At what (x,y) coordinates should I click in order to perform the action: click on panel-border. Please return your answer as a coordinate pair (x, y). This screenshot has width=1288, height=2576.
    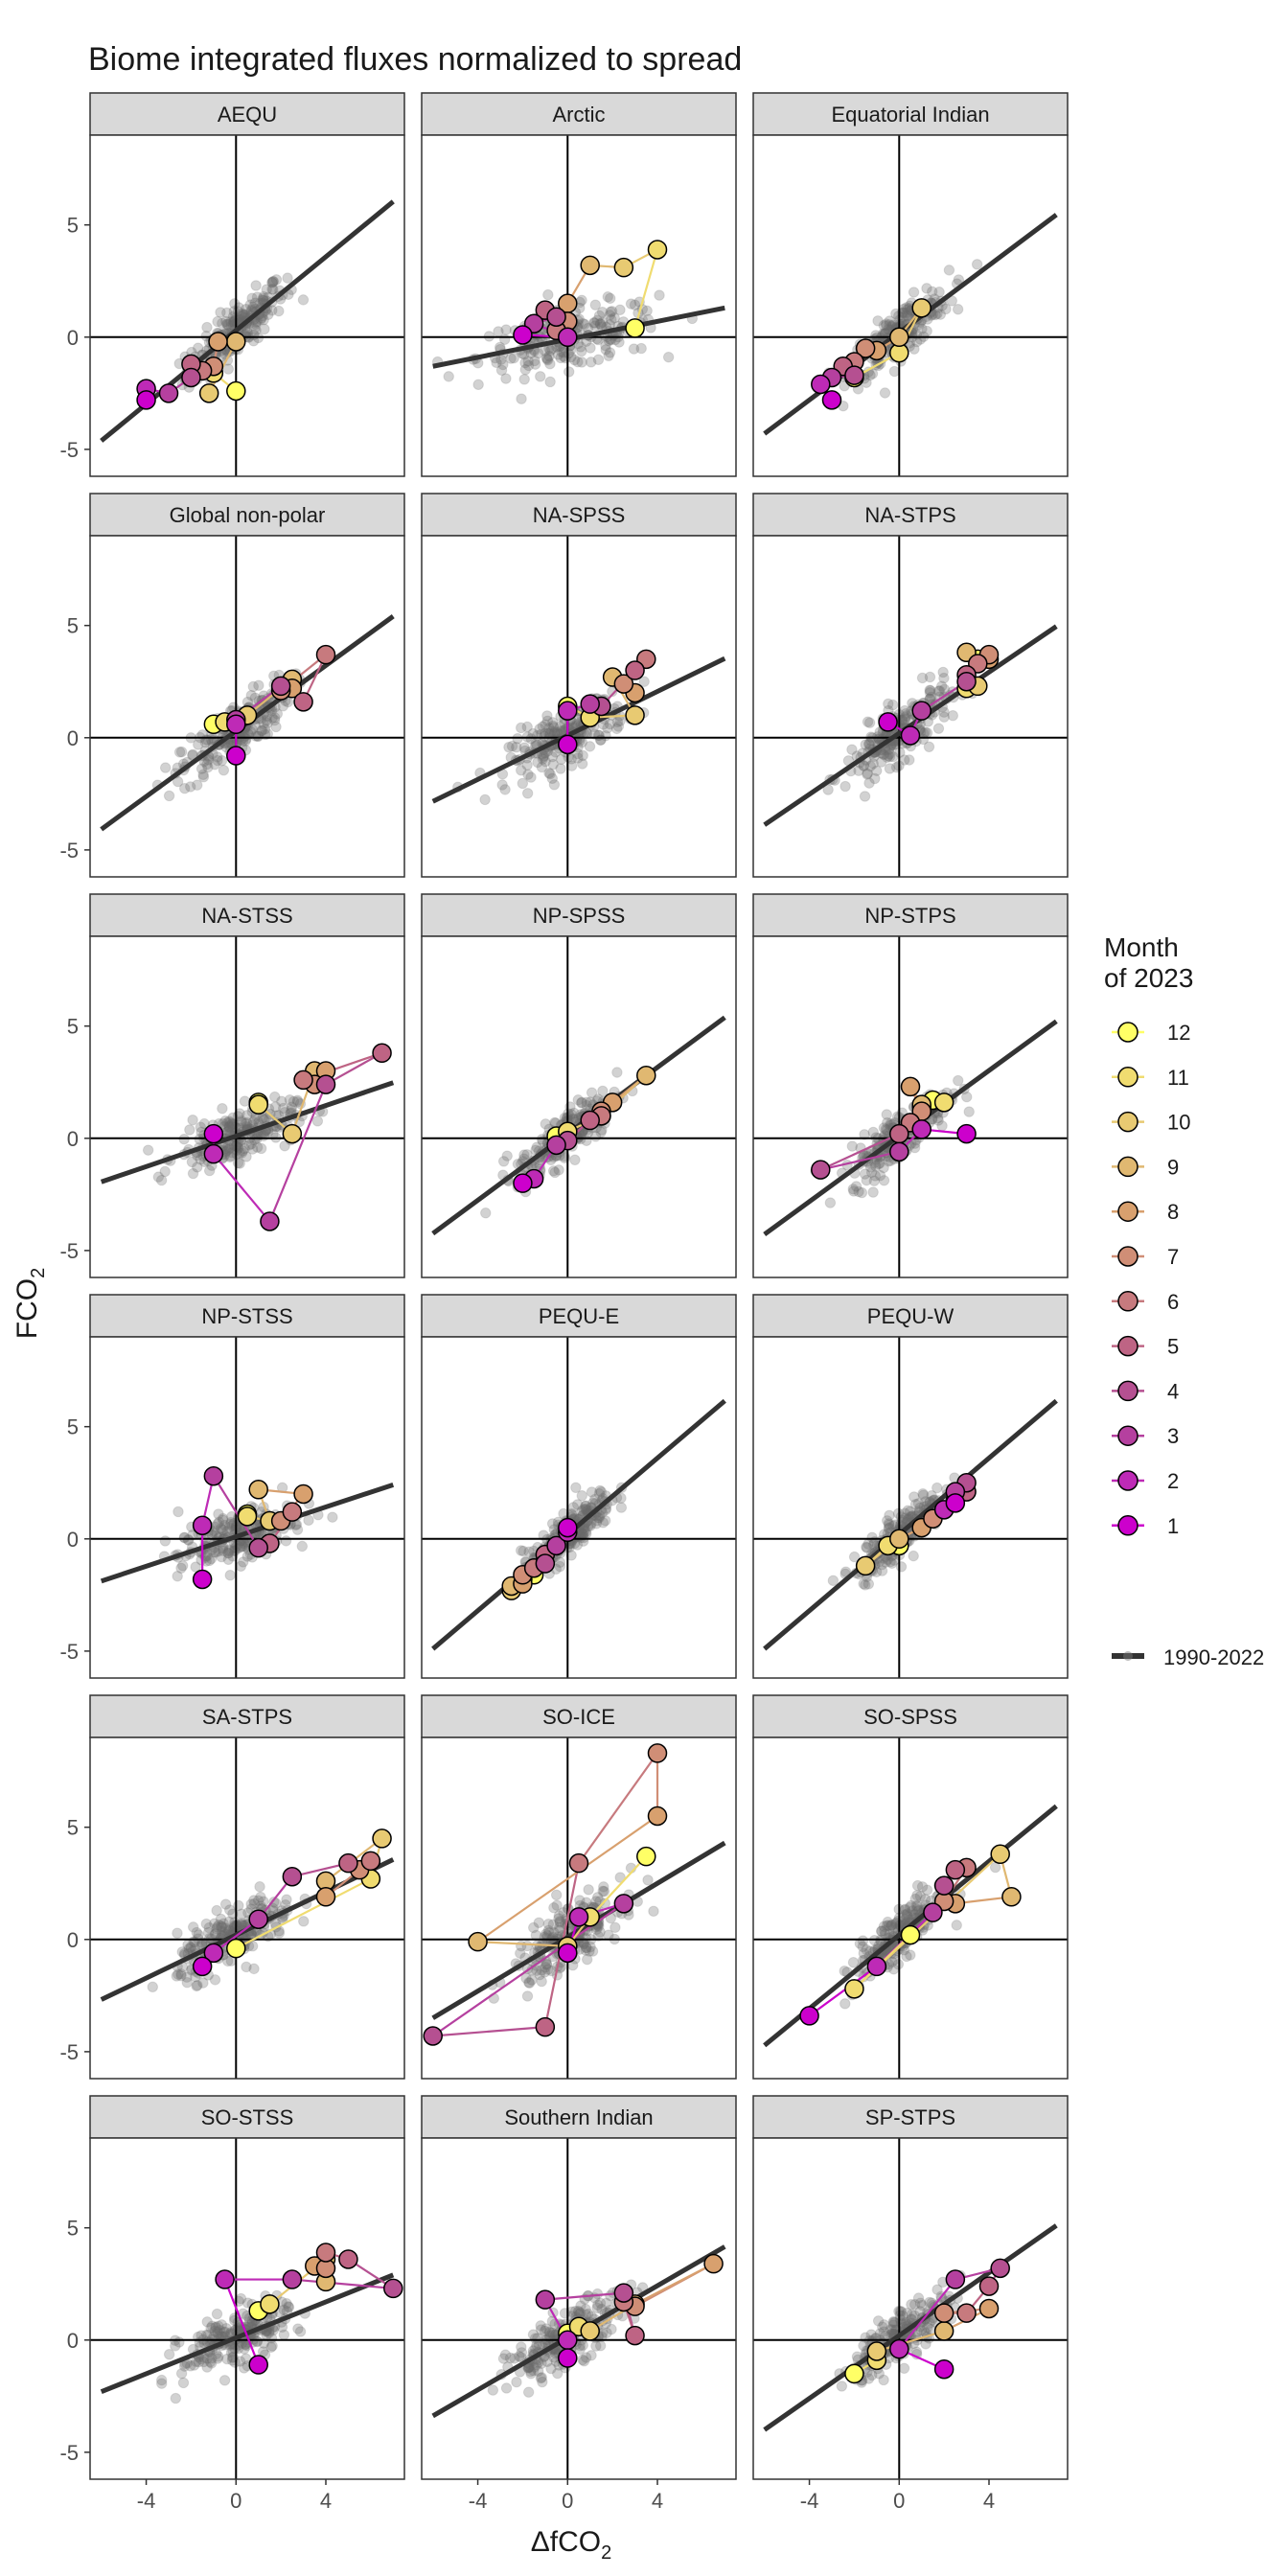
    Looking at the image, I should click on (910, 1507).